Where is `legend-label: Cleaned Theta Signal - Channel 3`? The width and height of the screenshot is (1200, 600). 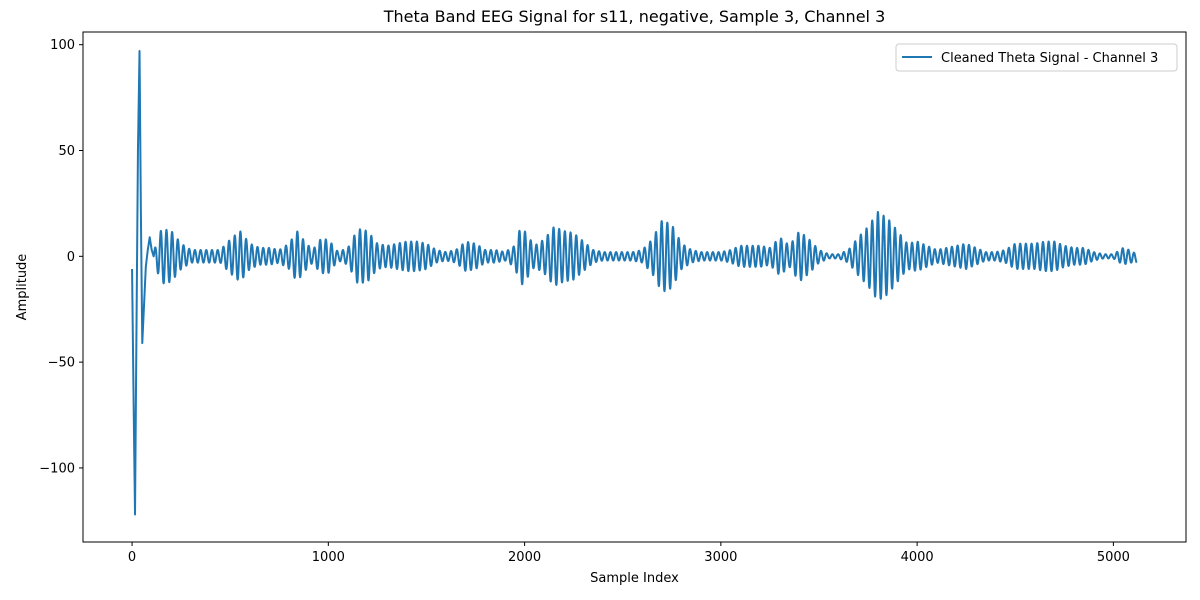 legend-label: Cleaned Theta Signal - Channel 3 is located at coordinates (1049, 58).